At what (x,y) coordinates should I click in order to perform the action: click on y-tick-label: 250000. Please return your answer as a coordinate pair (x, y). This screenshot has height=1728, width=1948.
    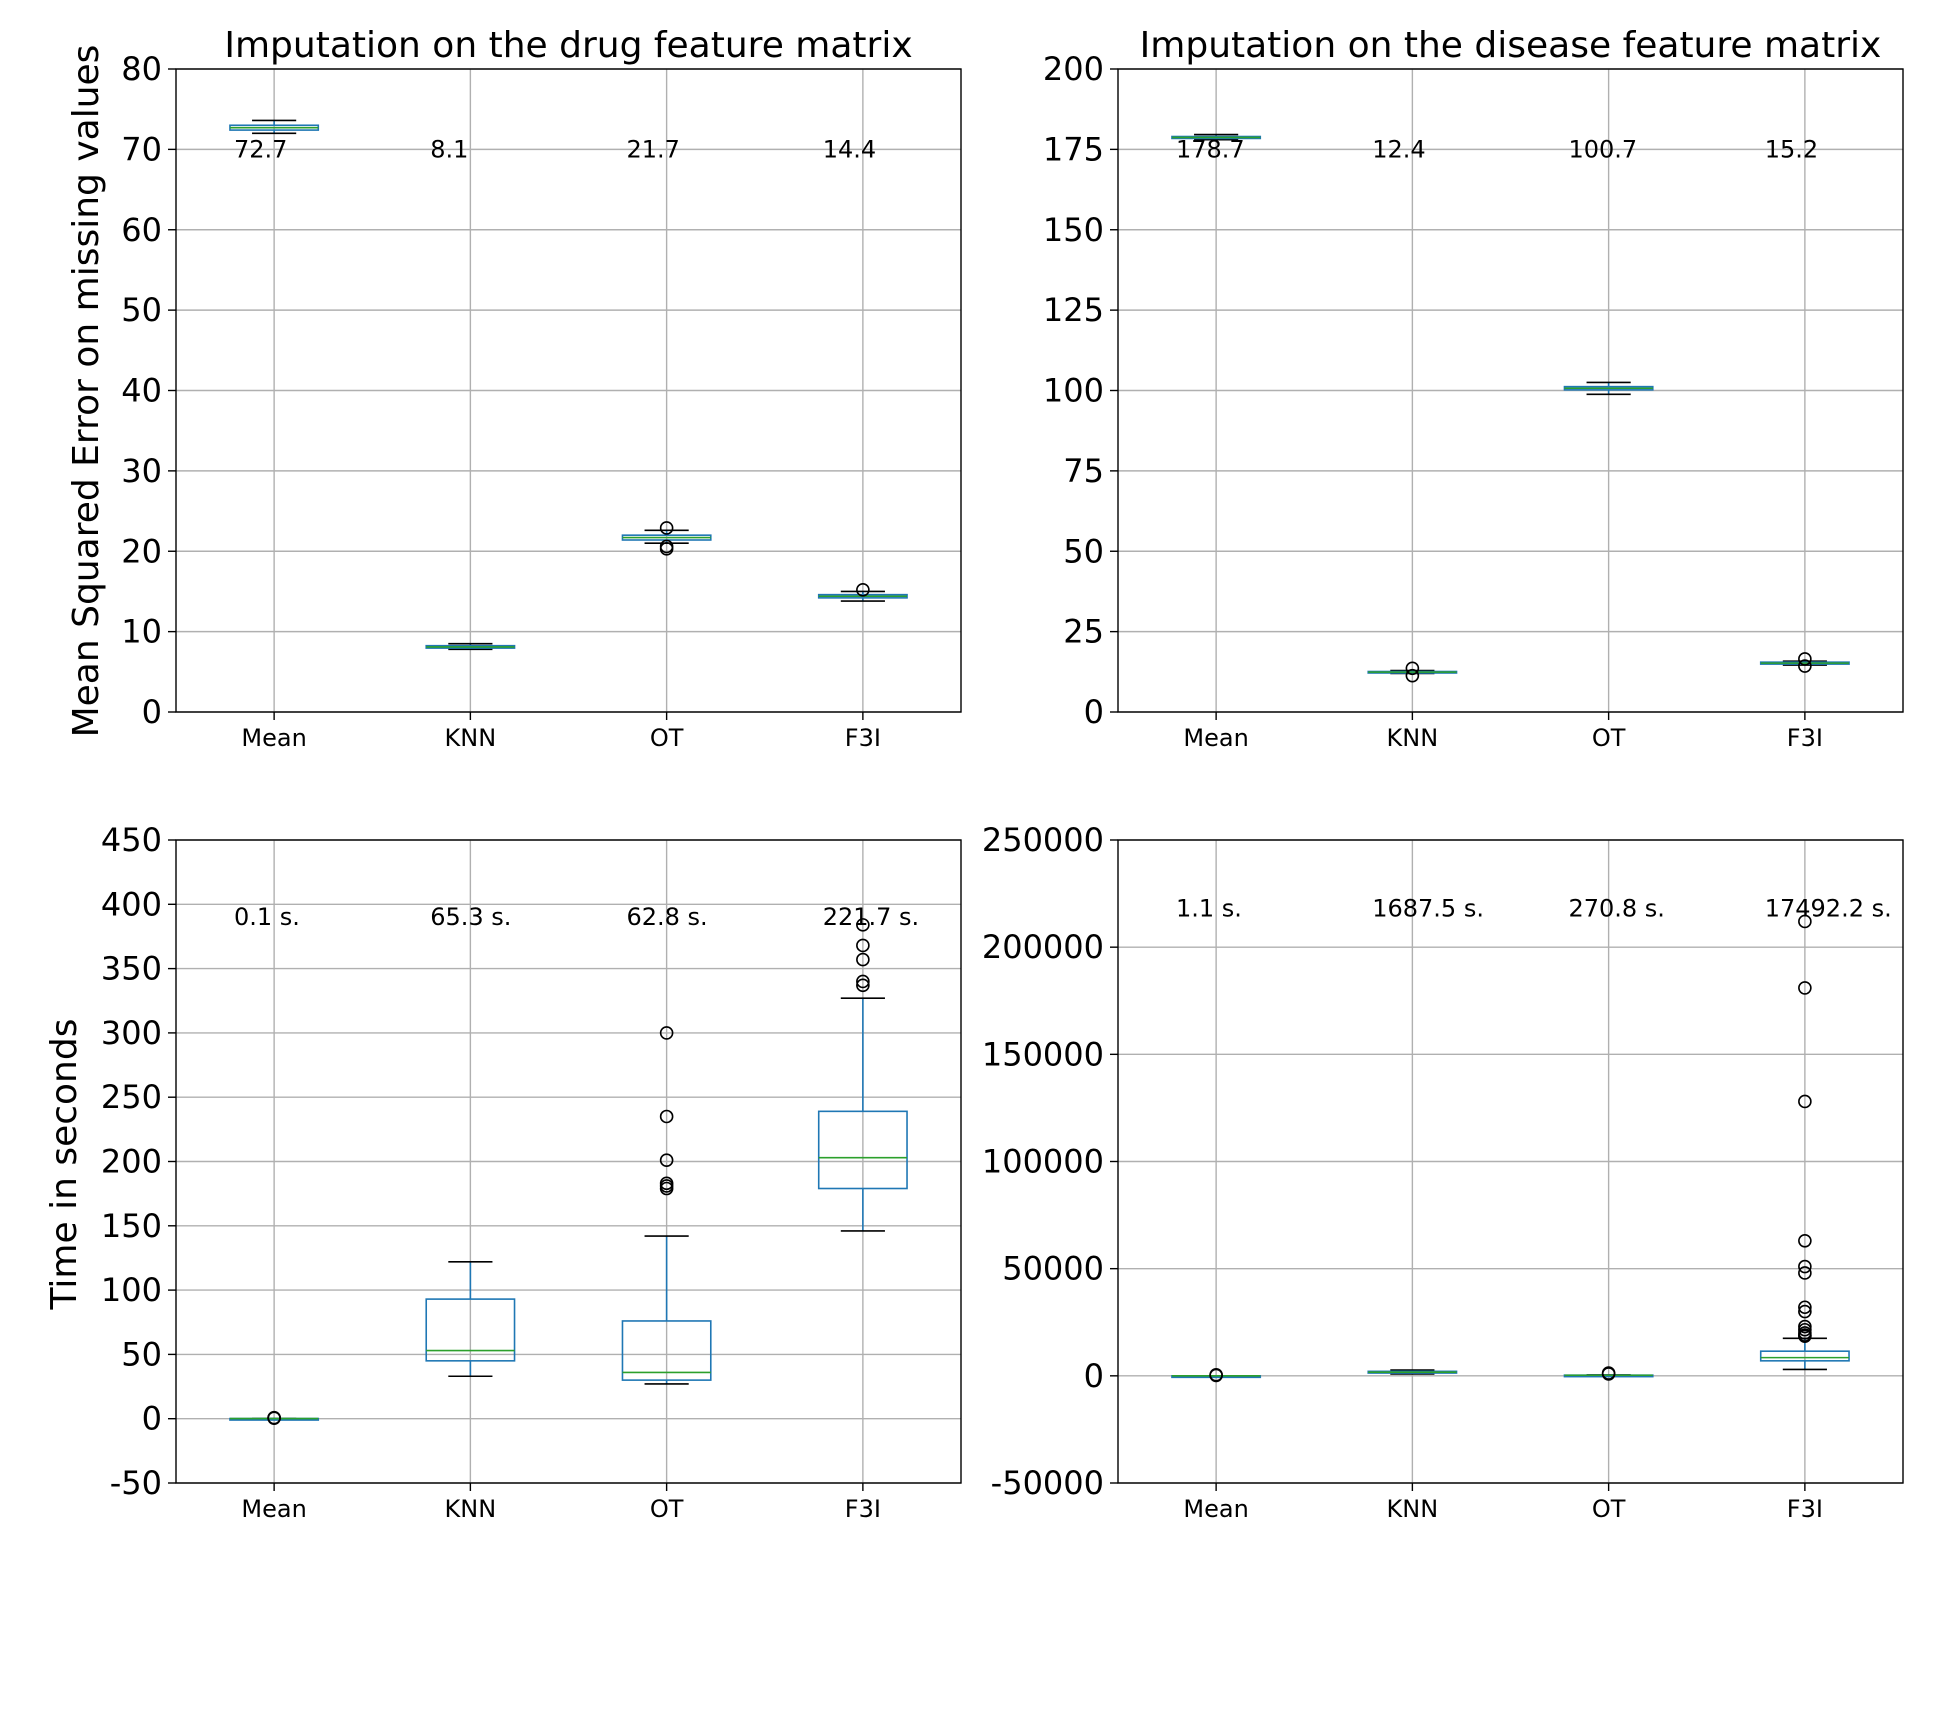
    Looking at the image, I should click on (1043, 840).